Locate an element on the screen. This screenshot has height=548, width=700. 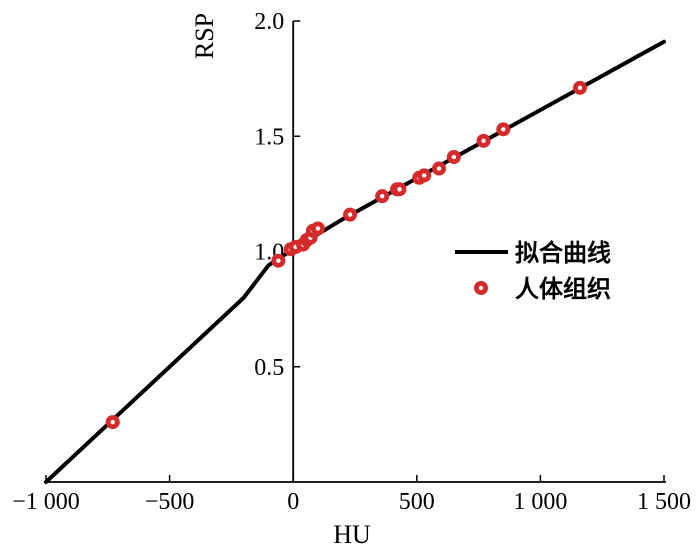
x-tick-label: −1 000 is located at coordinates (46, 502).